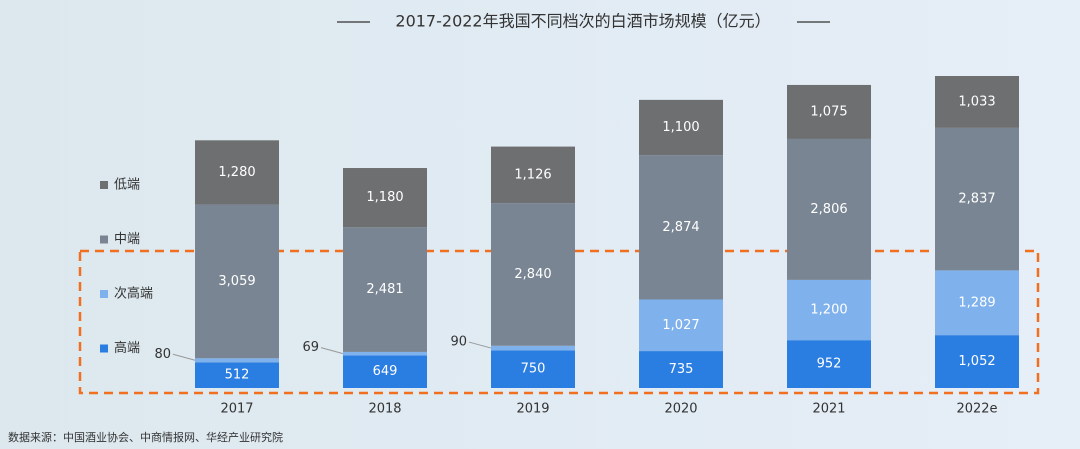 The image size is (1080, 449). I want to click on data-label: 1,200, so click(828, 310).